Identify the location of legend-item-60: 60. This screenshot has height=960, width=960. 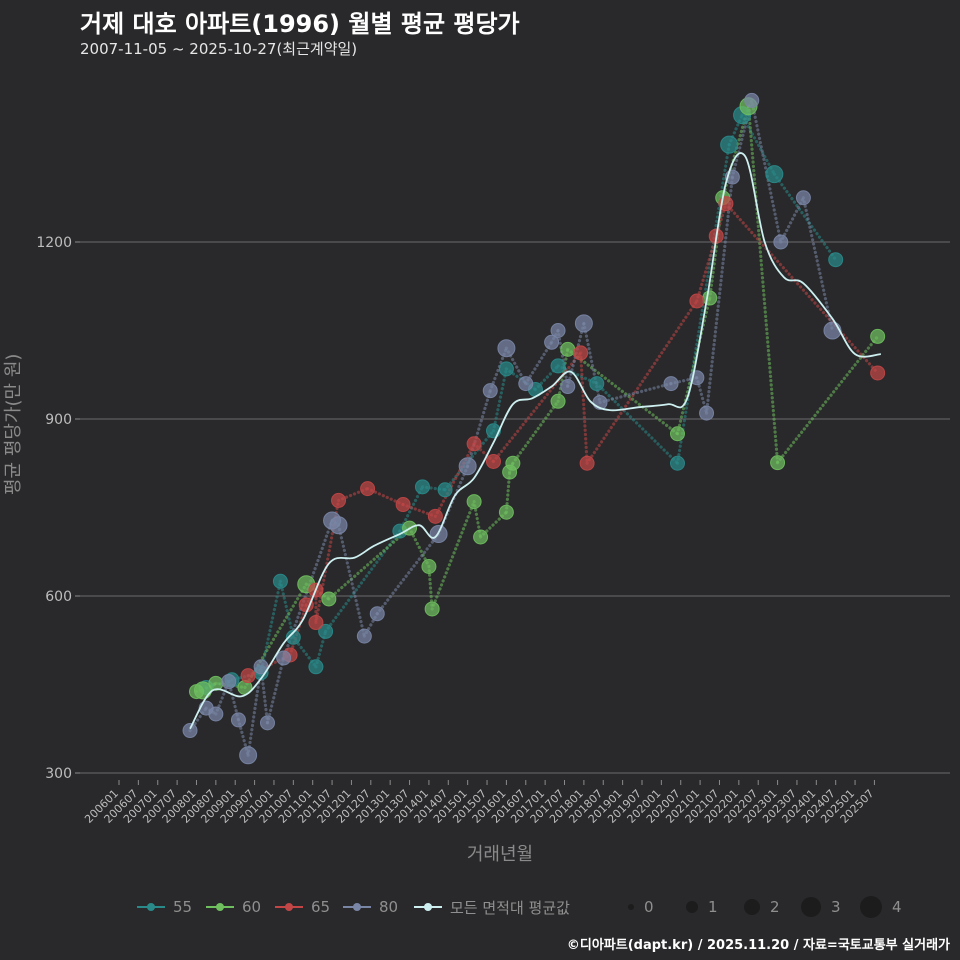
(232, 907).